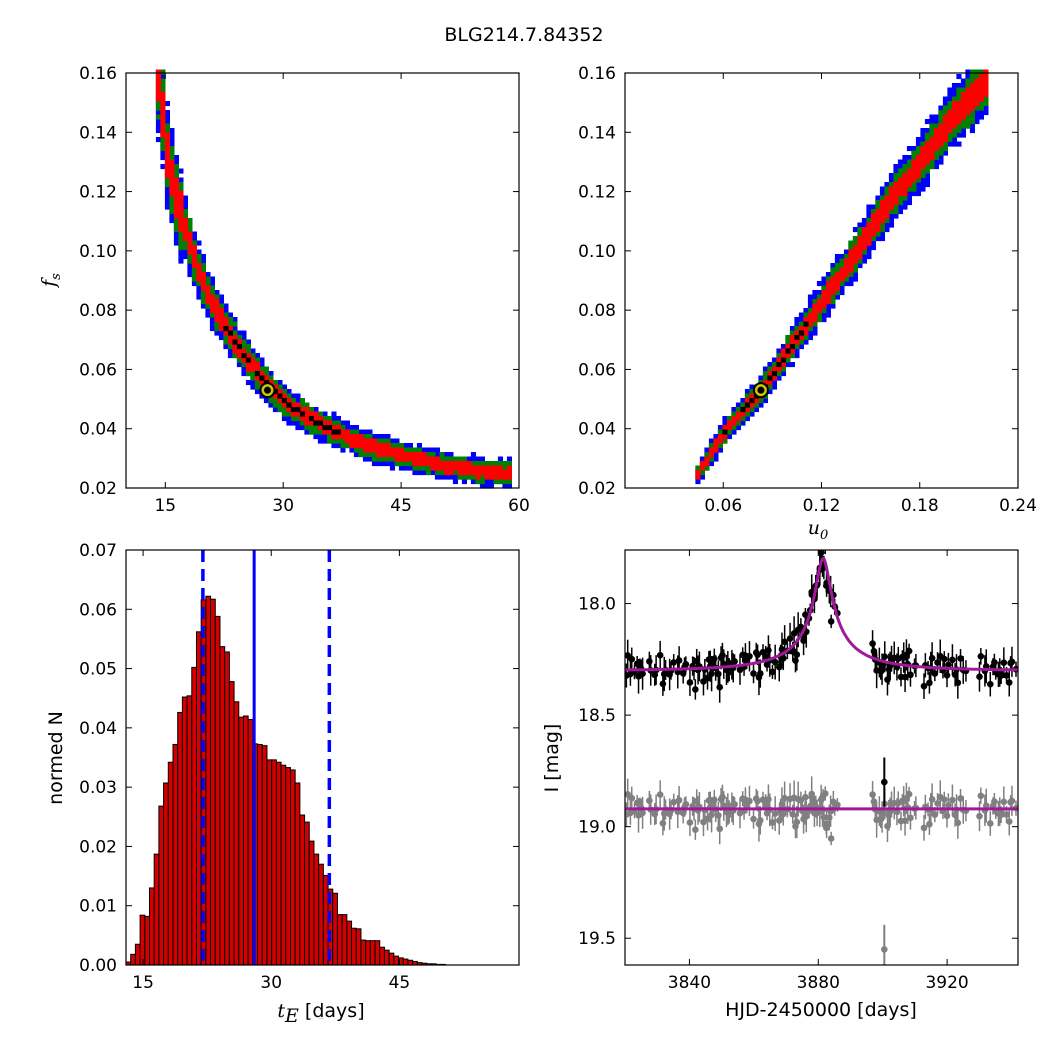 The image size is (1050, 1050). I want to click on p1-frame, so click(322, 280).